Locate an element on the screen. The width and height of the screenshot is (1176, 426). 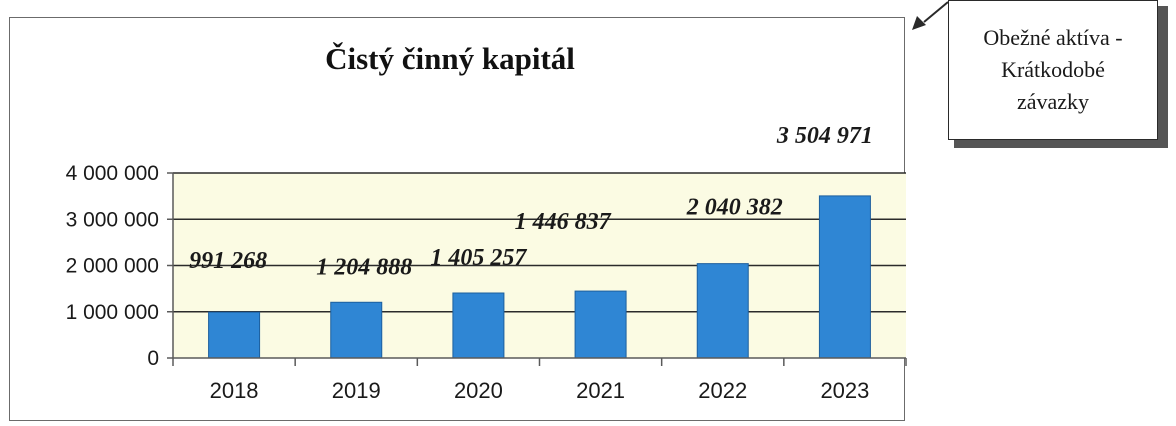
y-tick-label: 0 is located at coordinates (153, 358).